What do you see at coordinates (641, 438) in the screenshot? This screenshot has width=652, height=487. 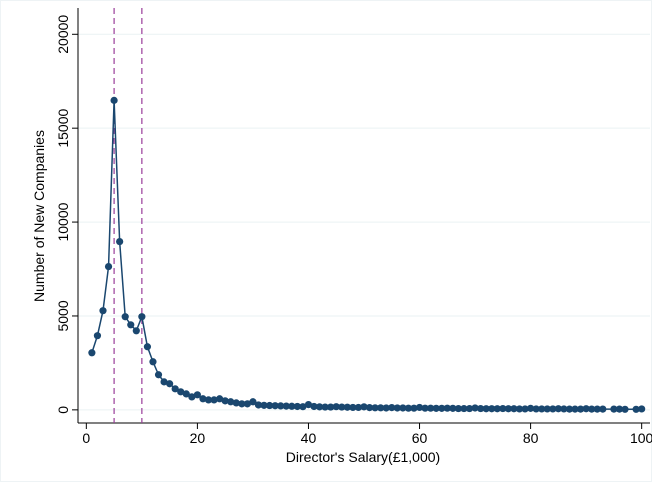 I see `x-tick-label: 100` at bounding box center [641, 438].